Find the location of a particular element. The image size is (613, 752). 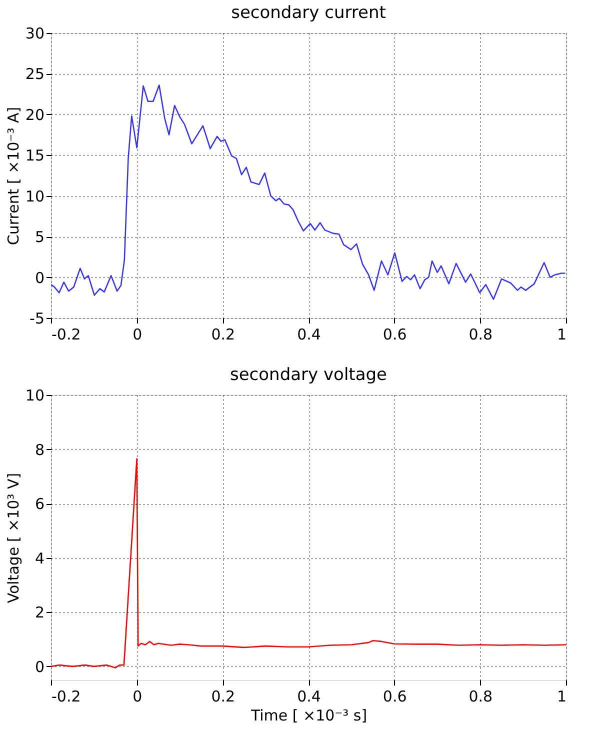

y-tick-label: 20 is located at coordinates (34, 115).